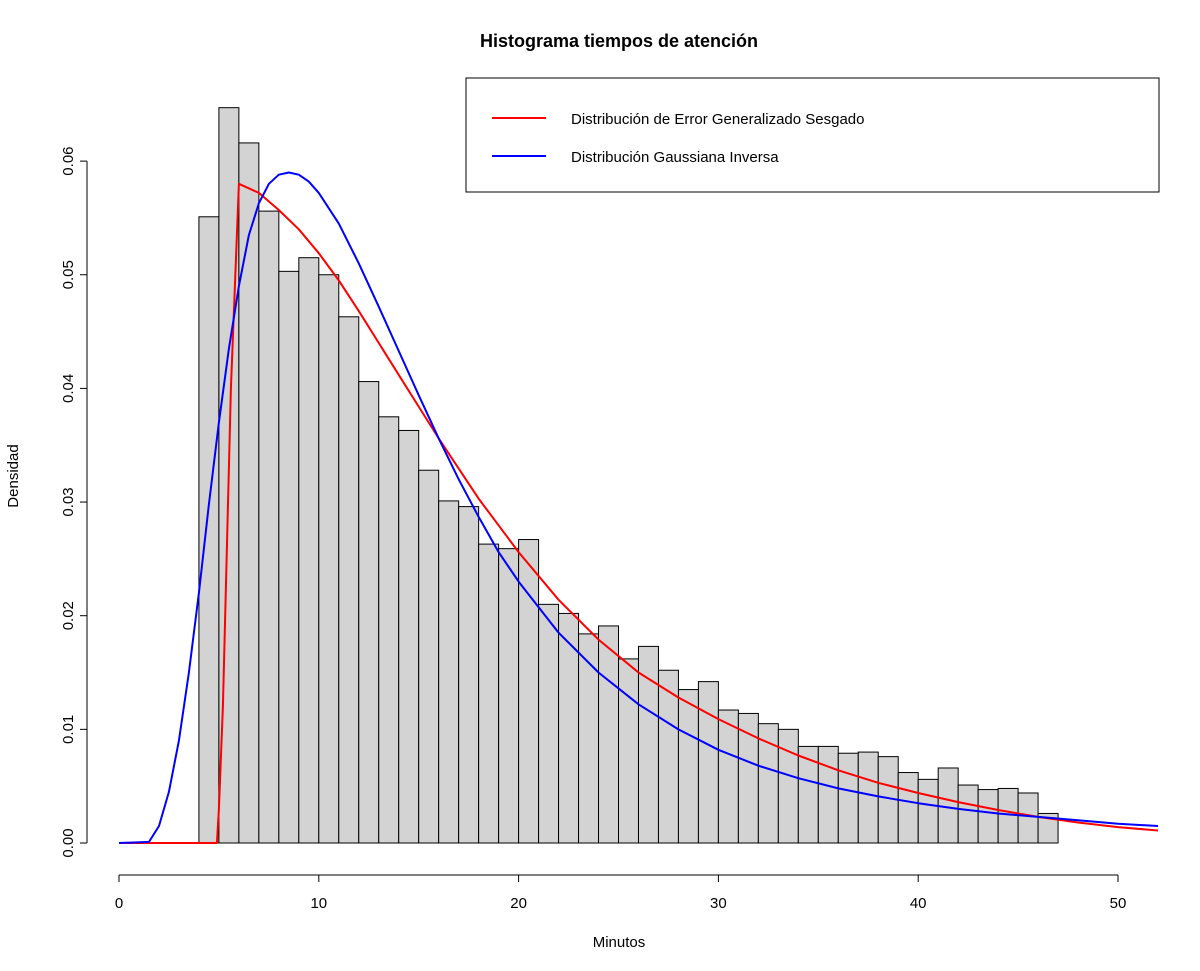 This screenshot has height=971, width=1200. What do you see at coordinates (68, 160) in the screenshot?
I see `y-tick-label: 0.06` at bounding box center [68, 160].